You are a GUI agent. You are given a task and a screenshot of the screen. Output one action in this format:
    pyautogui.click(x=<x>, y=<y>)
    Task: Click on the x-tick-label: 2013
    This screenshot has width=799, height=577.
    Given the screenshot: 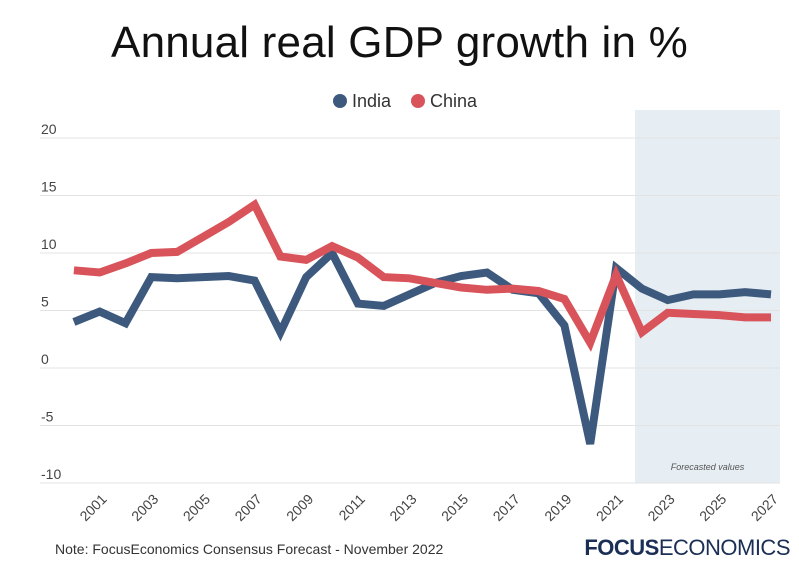 What is the action you would take?
    pyautogui.click(x=402, y=507)
    